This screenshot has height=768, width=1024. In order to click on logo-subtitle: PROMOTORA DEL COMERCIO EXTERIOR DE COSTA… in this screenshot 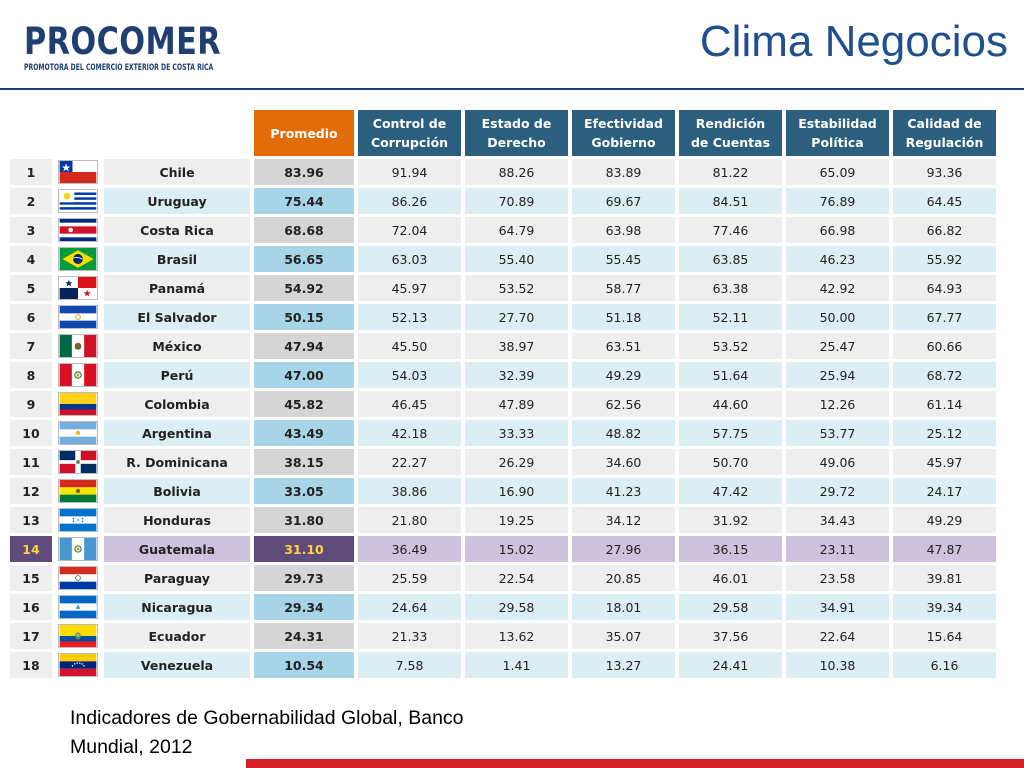, I will do `click(119, 68)`.